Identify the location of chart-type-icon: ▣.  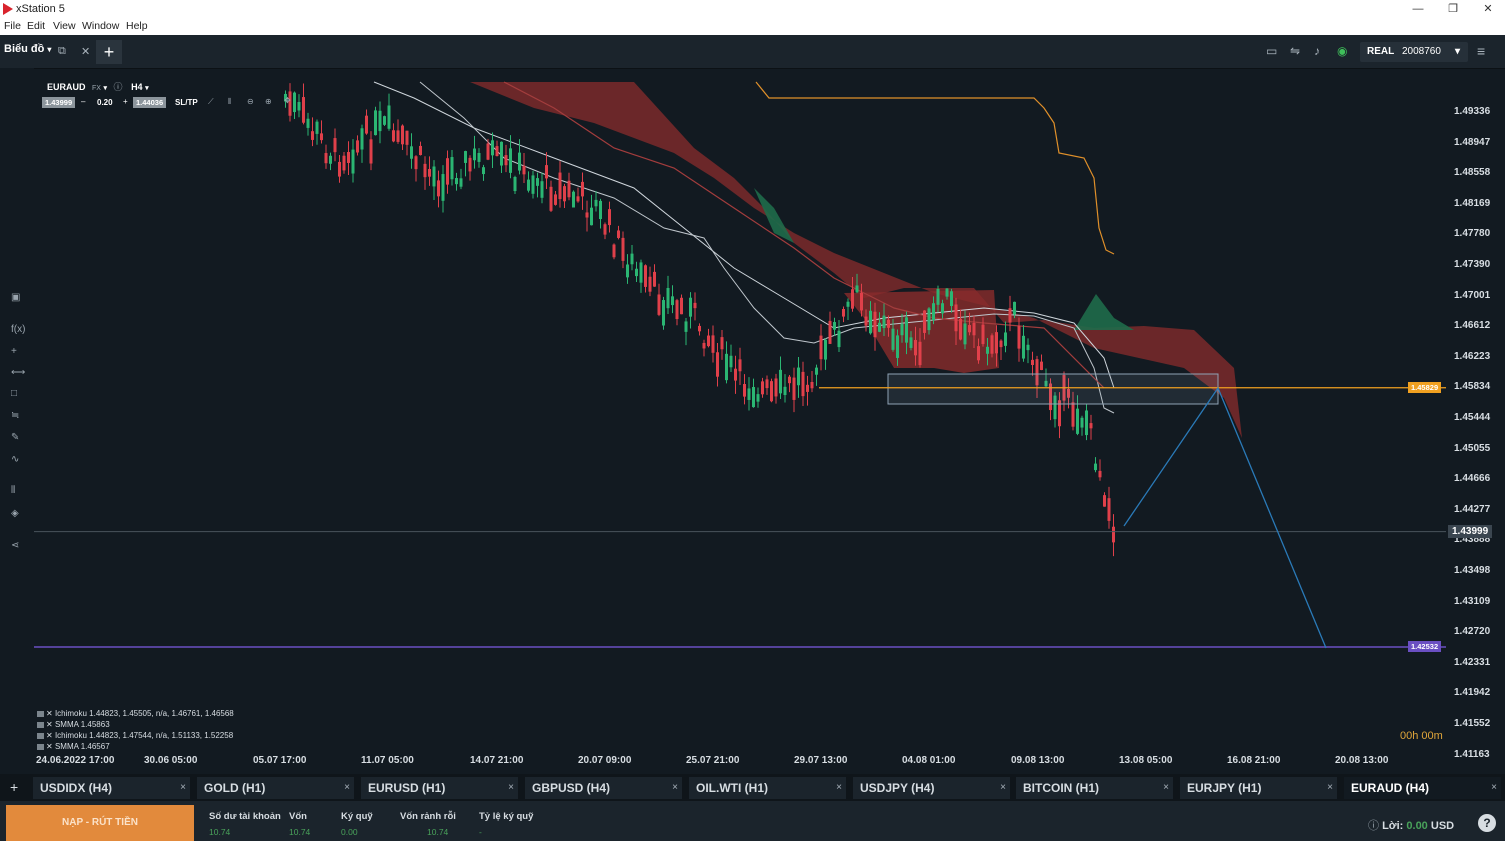
(16, 297).